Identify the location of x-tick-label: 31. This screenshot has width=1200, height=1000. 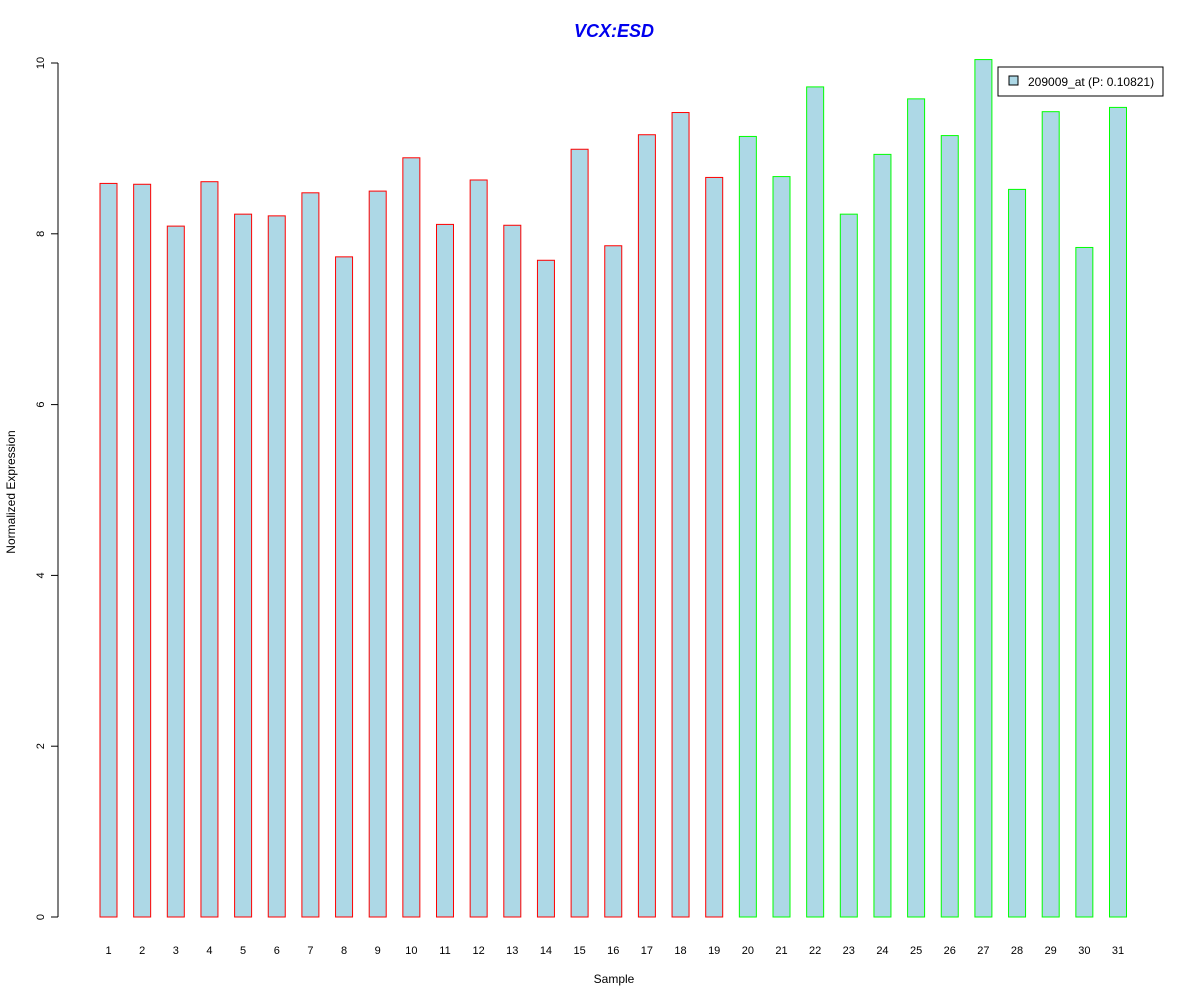
(1118, 951).